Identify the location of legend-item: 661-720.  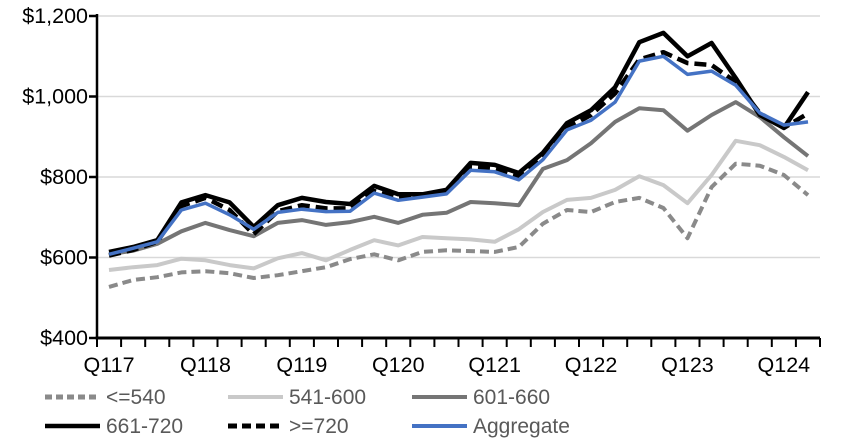
(114, 426).